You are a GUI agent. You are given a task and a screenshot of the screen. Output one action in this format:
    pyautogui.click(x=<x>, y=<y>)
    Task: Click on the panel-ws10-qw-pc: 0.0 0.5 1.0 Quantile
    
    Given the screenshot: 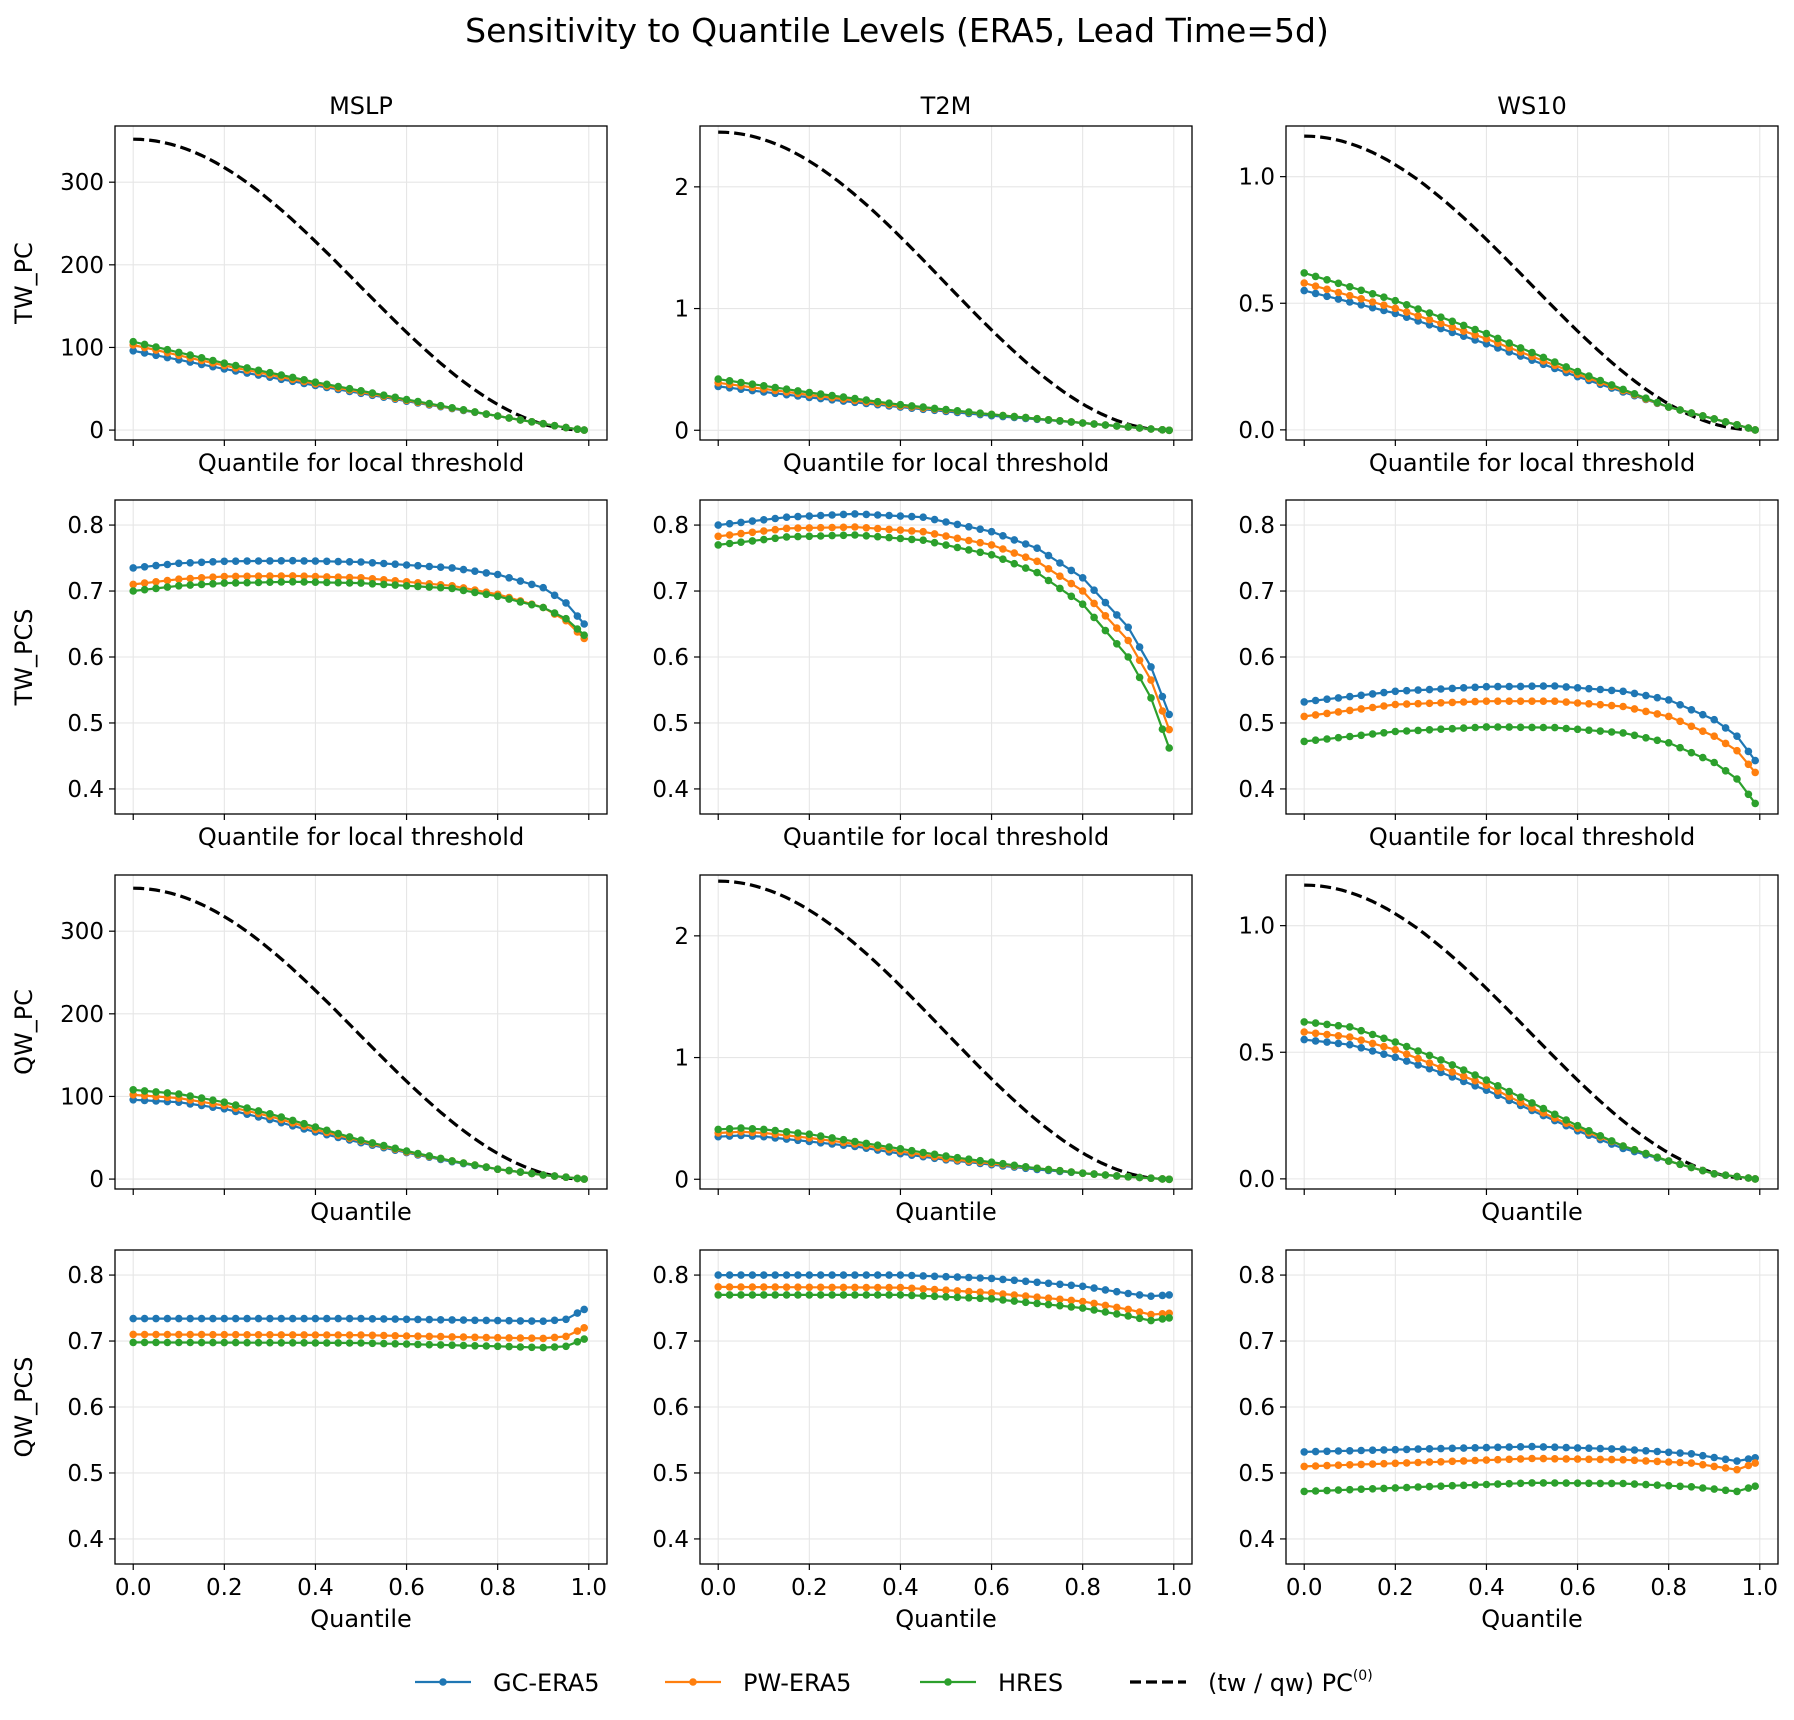 What is the action you would take?
    pyautogui.click(x=1508, y=1050)
    